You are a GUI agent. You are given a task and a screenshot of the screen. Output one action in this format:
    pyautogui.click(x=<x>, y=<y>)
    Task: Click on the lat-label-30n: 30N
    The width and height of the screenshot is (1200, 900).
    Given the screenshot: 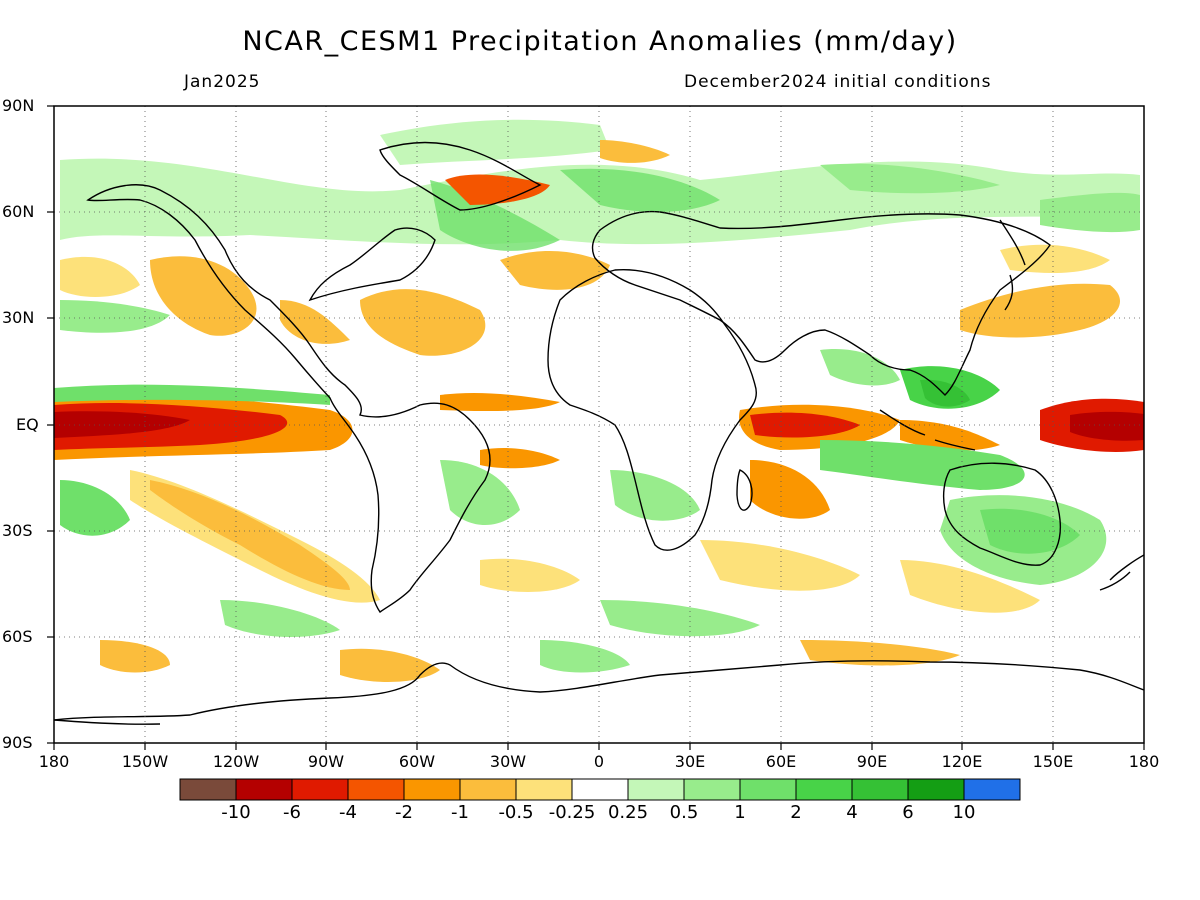 What is the action you would take?
    pyautogui.click(x=18, y=317)
    